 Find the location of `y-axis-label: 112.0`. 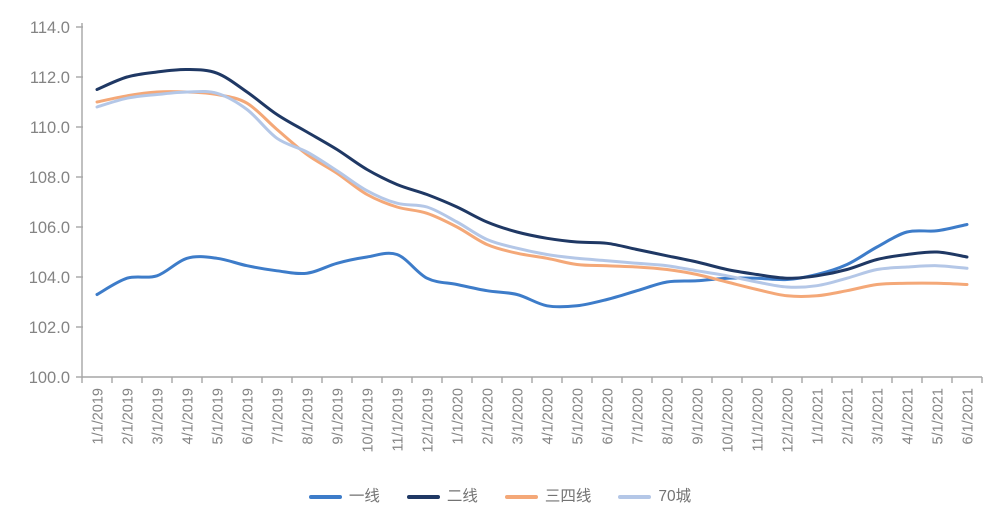

y-axis-label: 112.0 is located at coordinates (50, 78).